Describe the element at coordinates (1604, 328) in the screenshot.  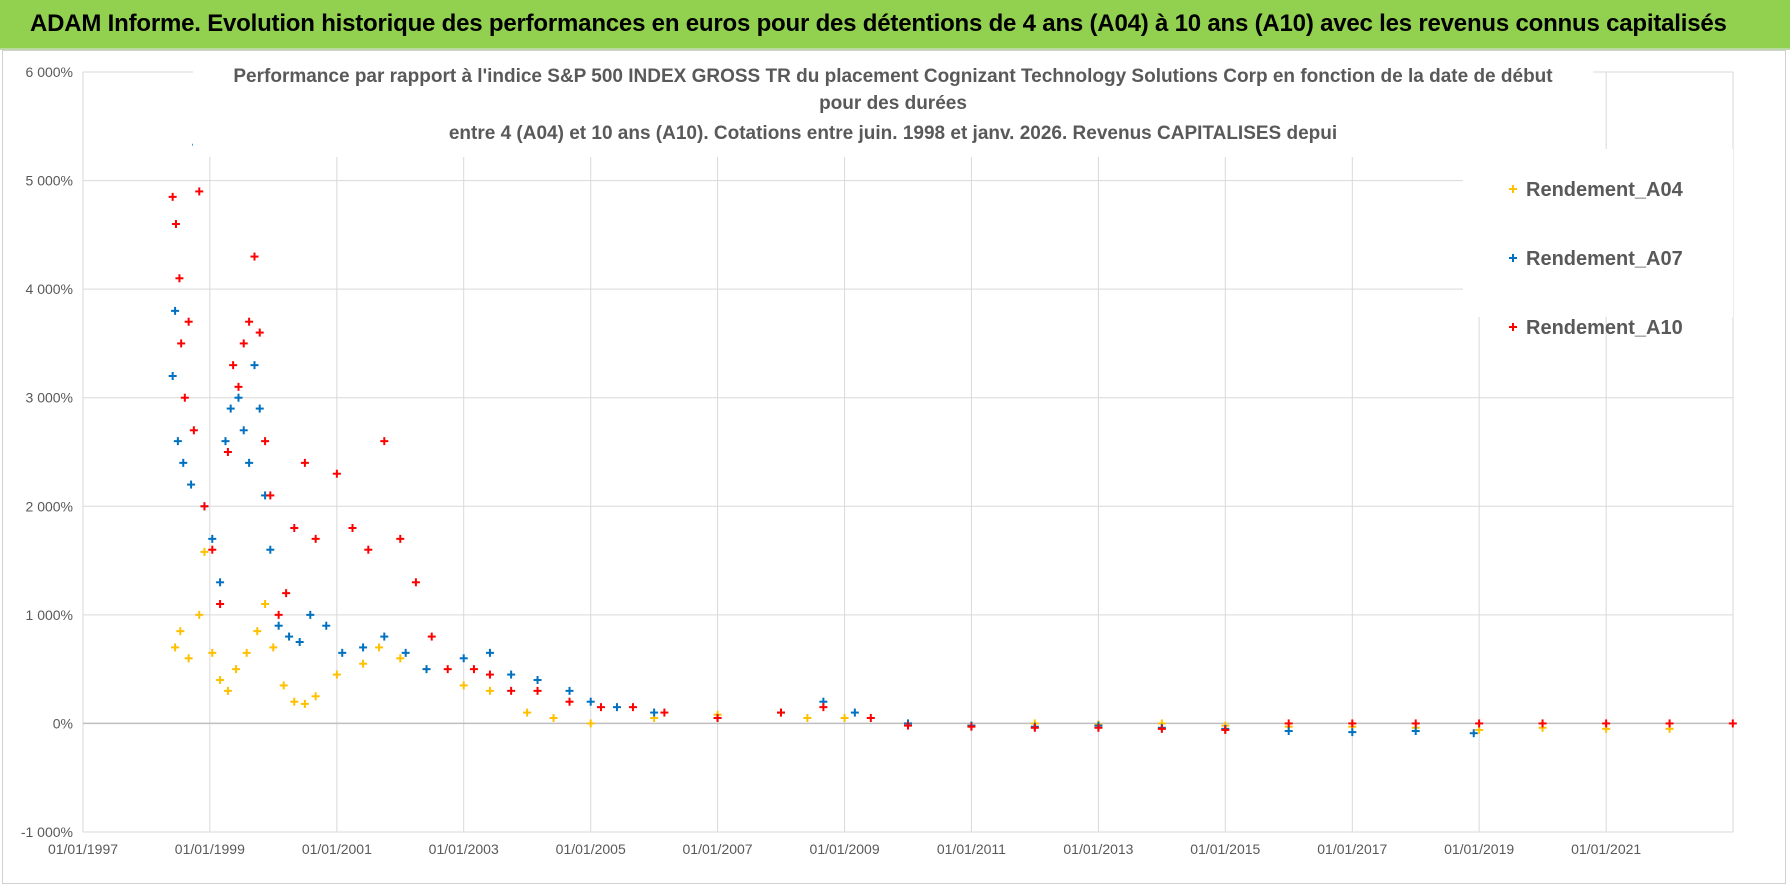
I see `legend-label: Rendement_A10` at that location.